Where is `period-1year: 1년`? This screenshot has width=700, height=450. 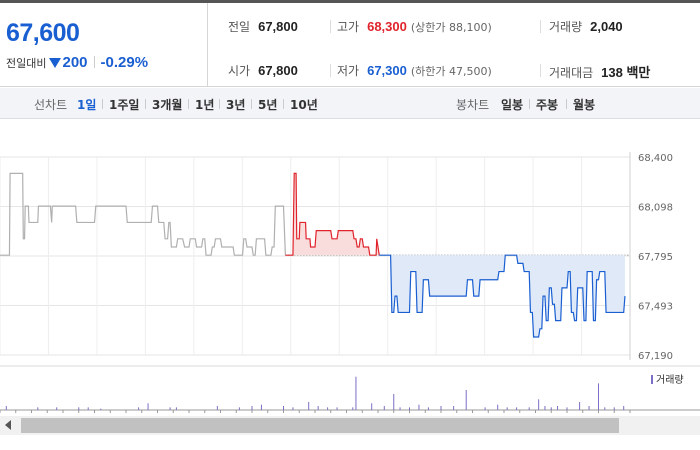 period-1year: 1년 is located at coordinates (205, 105).